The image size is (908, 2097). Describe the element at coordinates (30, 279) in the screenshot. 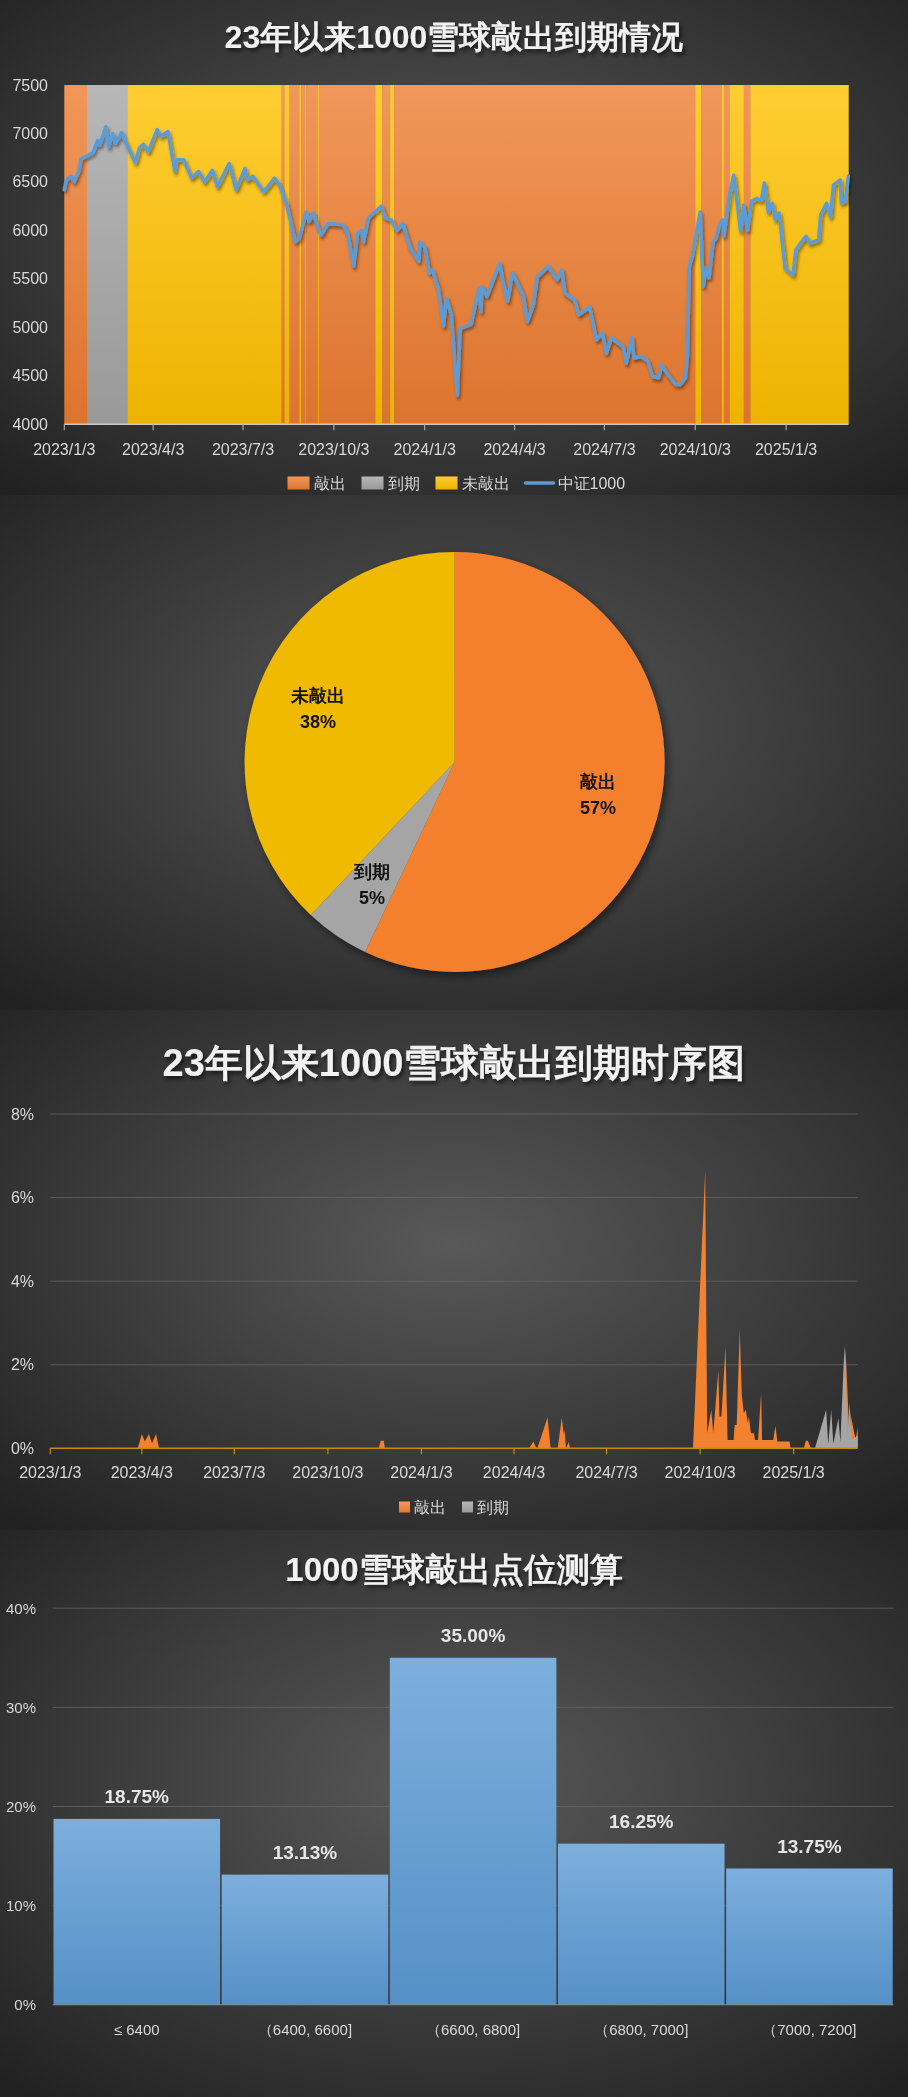

I see `y-tick-label: 5500` at that location.